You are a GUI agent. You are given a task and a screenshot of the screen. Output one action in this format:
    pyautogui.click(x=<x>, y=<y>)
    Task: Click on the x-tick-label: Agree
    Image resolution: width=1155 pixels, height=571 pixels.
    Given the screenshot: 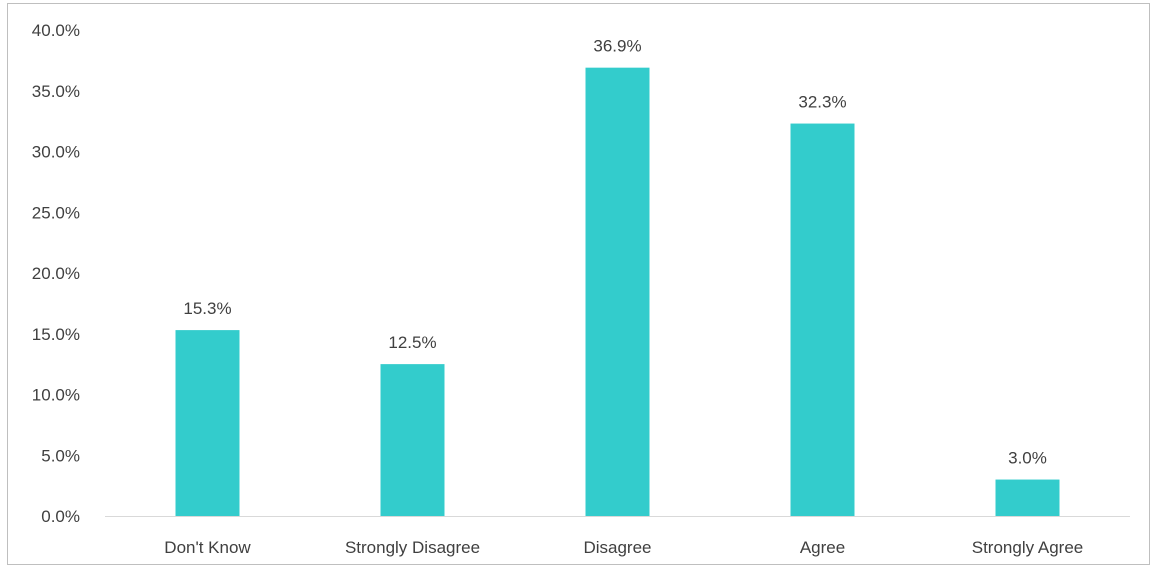 What is the action you would take?
    pyautogui.click(x=822, y=547)
    